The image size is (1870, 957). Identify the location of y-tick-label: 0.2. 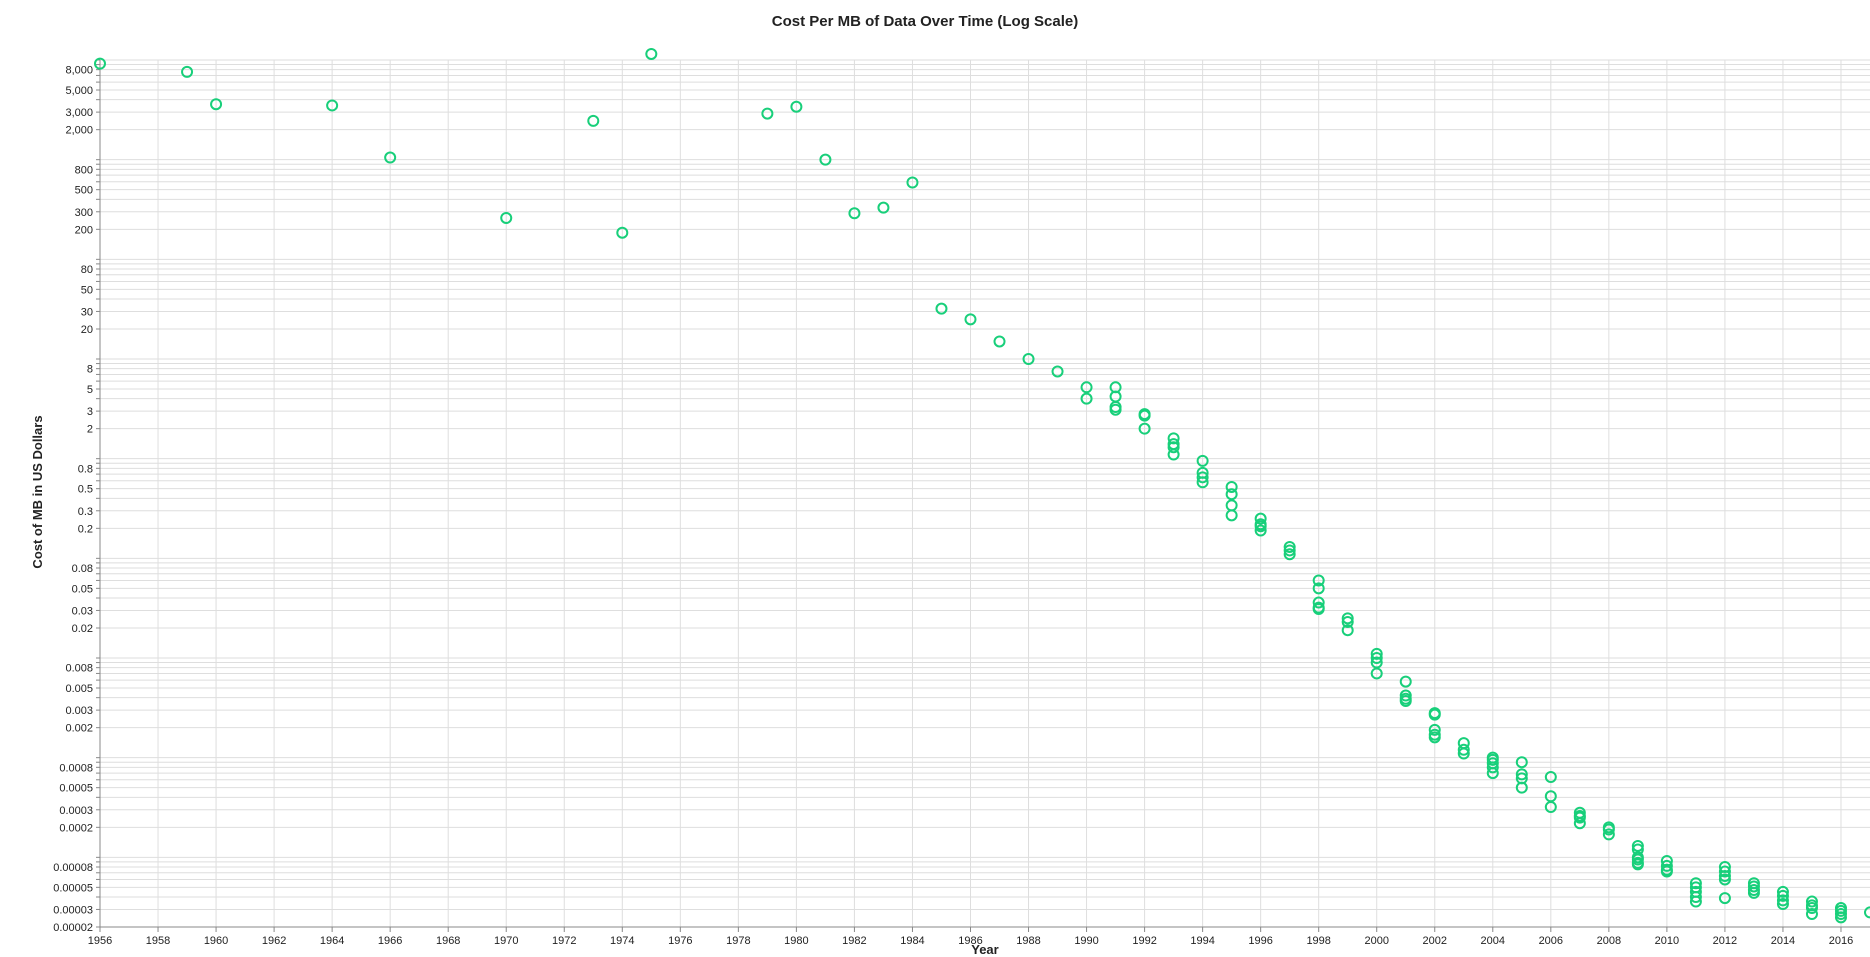
(85, 529).